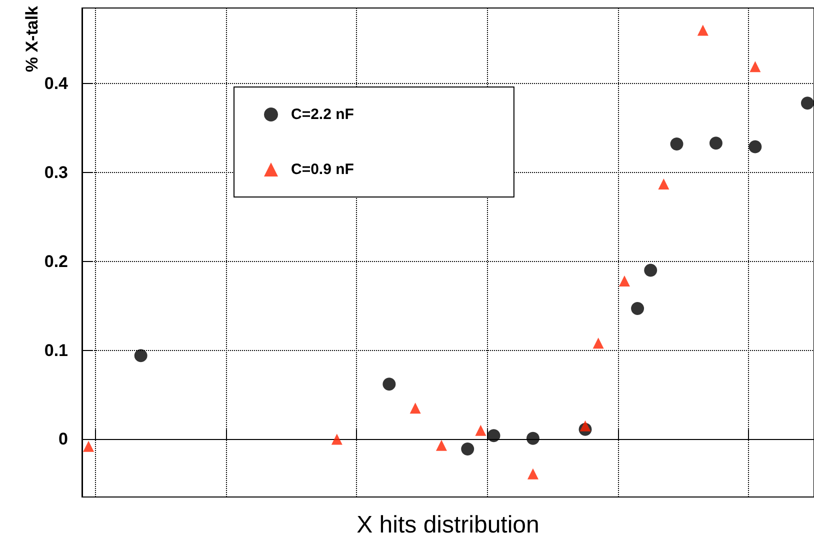  Describe the element at coordinates (56, 261) in the screenshot. I see `y-tick-label: 0.2` at that location.